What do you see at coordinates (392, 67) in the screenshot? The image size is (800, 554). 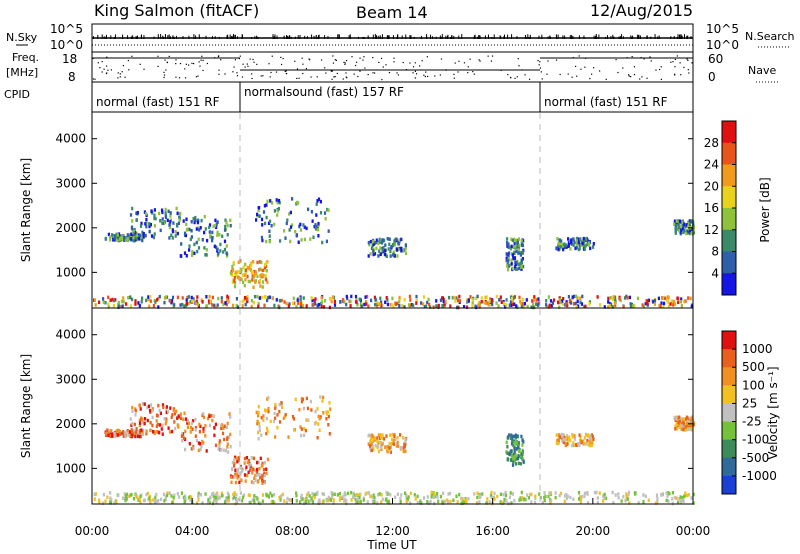 I see `freq-panel-frame` at bounding box center [392, 67].